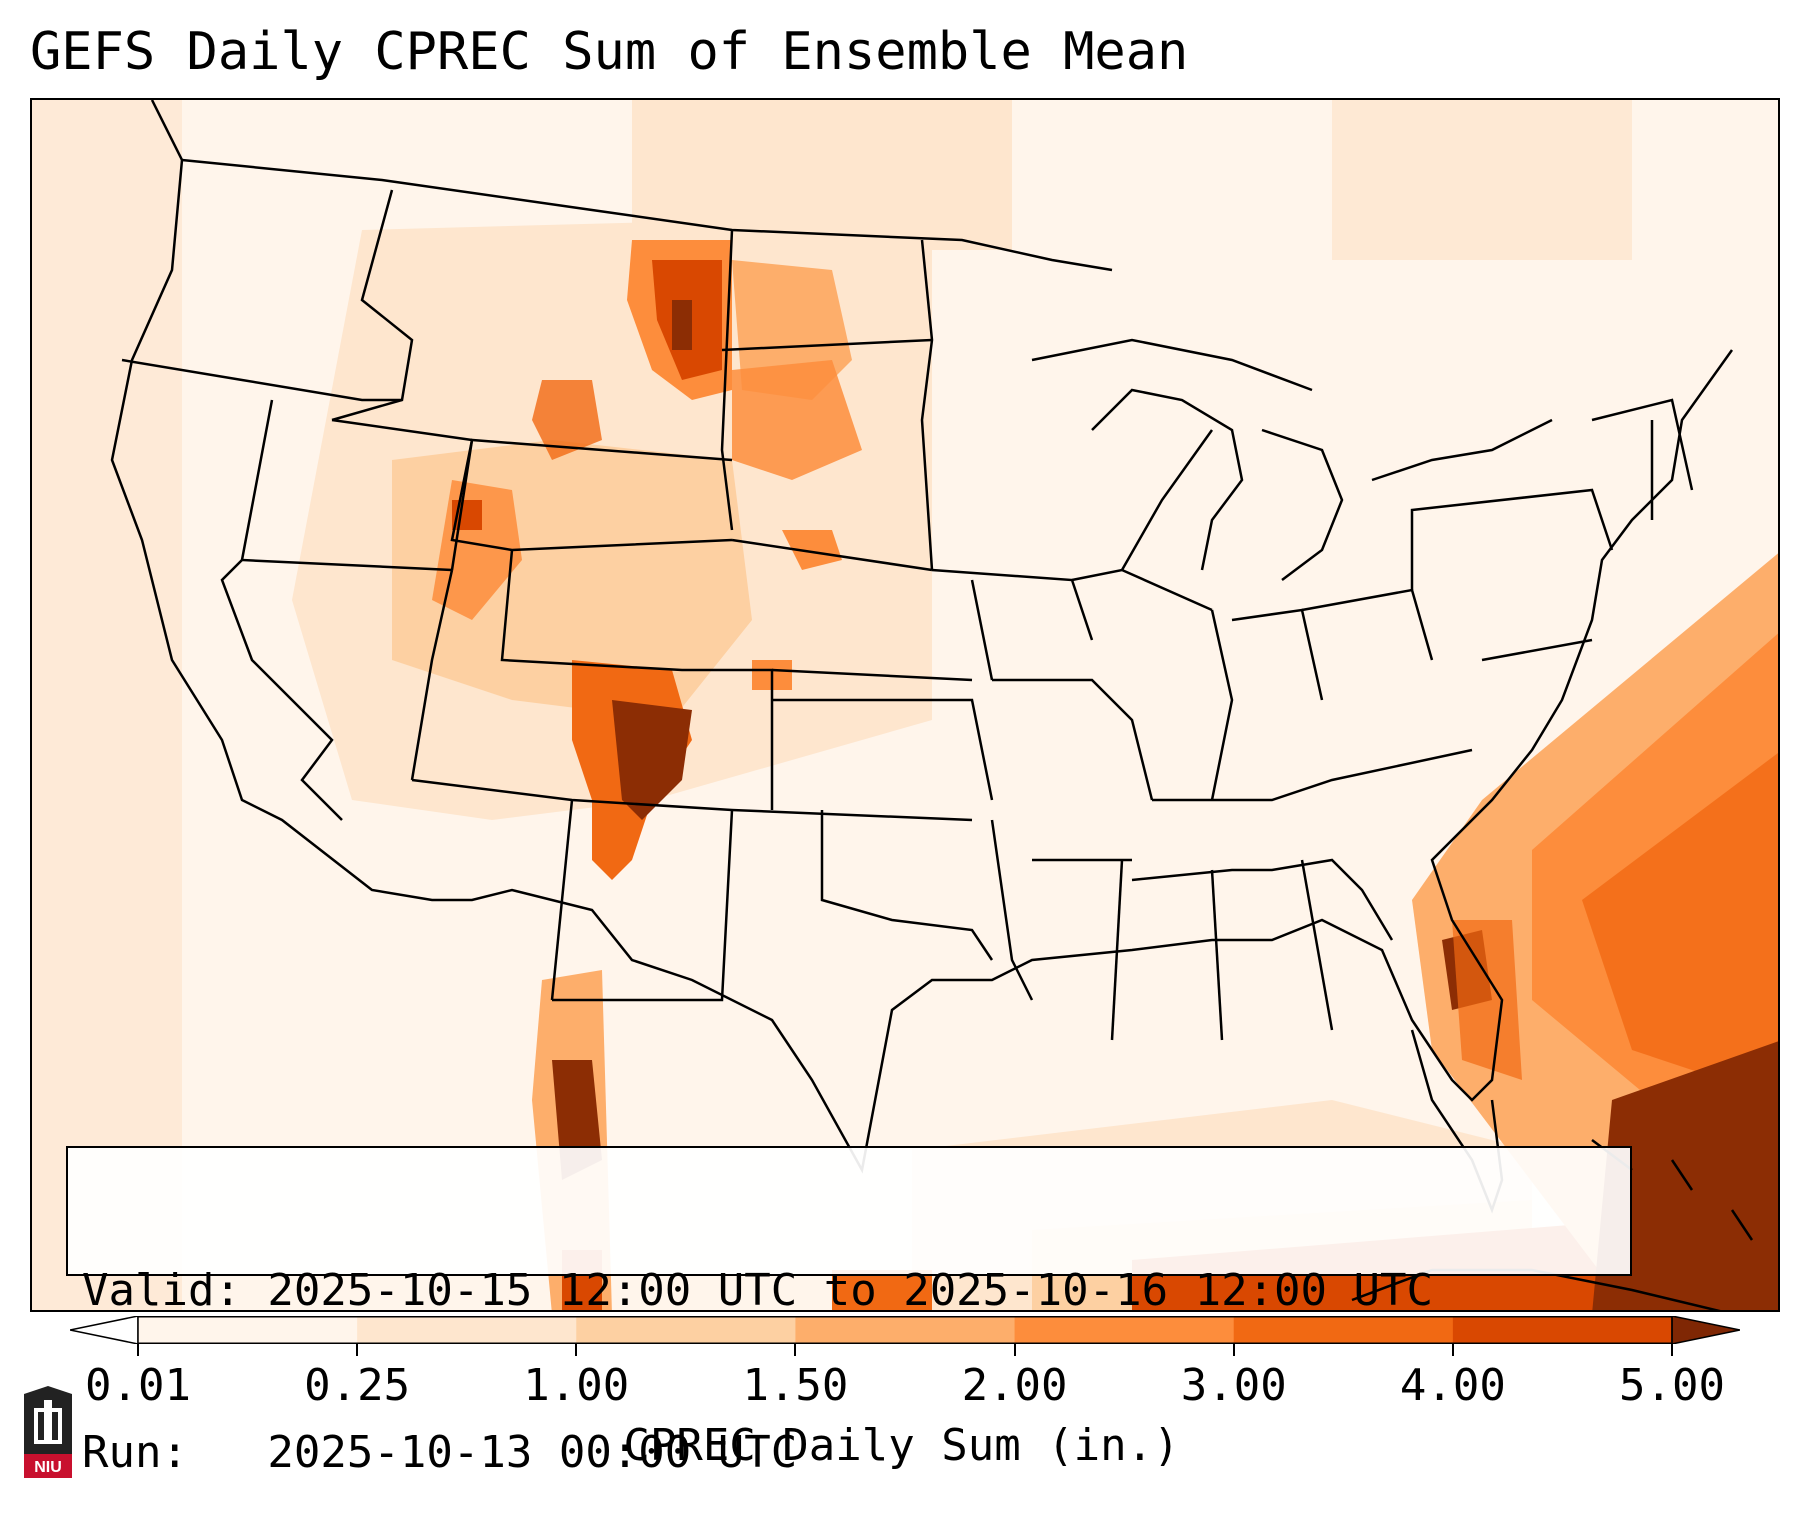 This screenshot has height=1534, width=1803. I want to click on colorbar-tick-label: 0.25, so click(357, 1385).